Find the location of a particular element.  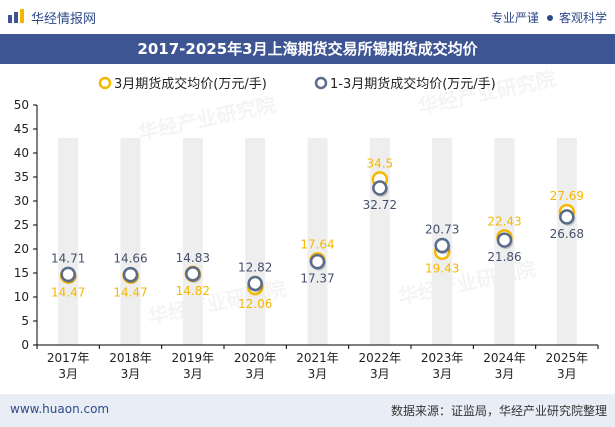

y-tick-label: 20 is located at coordinates (21, 249).